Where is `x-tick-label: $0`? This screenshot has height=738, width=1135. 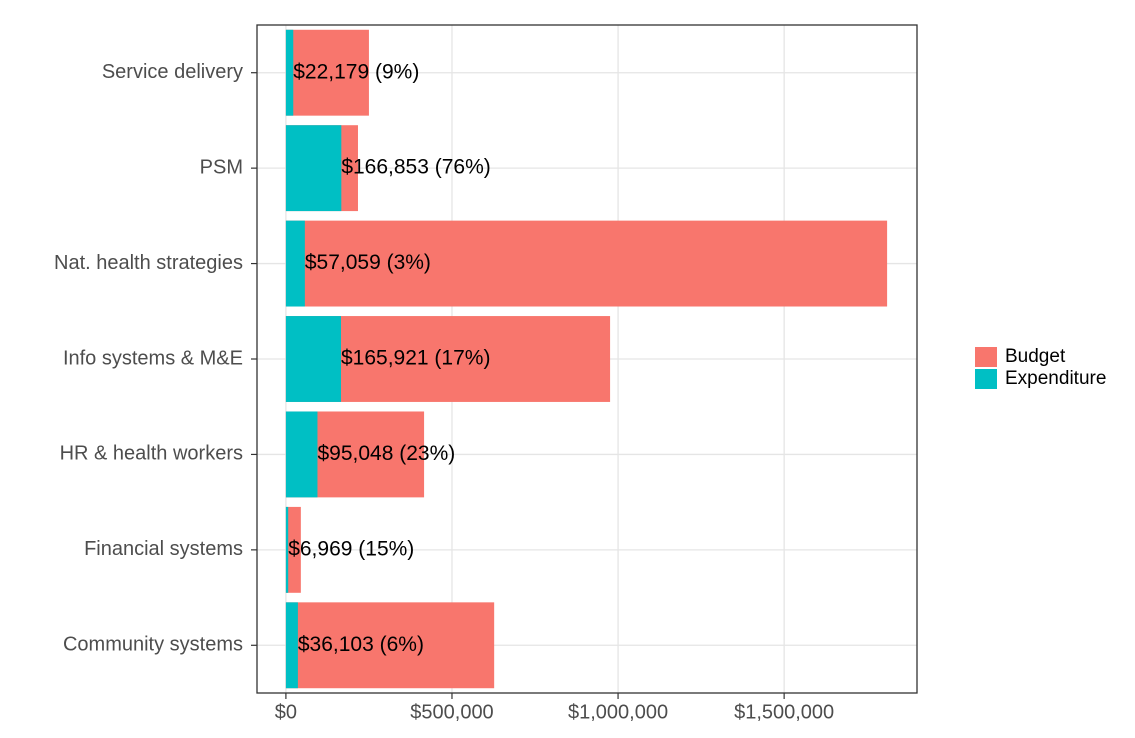 x-tick-label: $0 is located at coordinates (286, 712).